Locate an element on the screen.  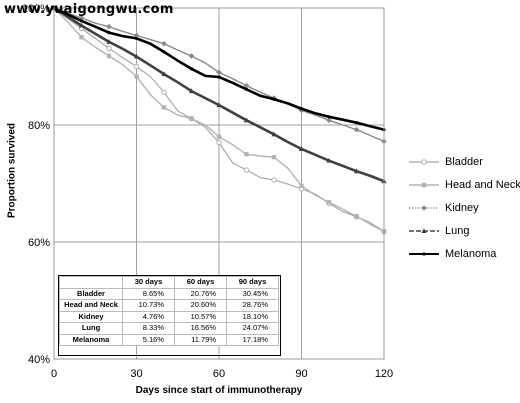
table-row: Bladder 8.65% 20.76% 30.45% is located at coordinates (169, 293).